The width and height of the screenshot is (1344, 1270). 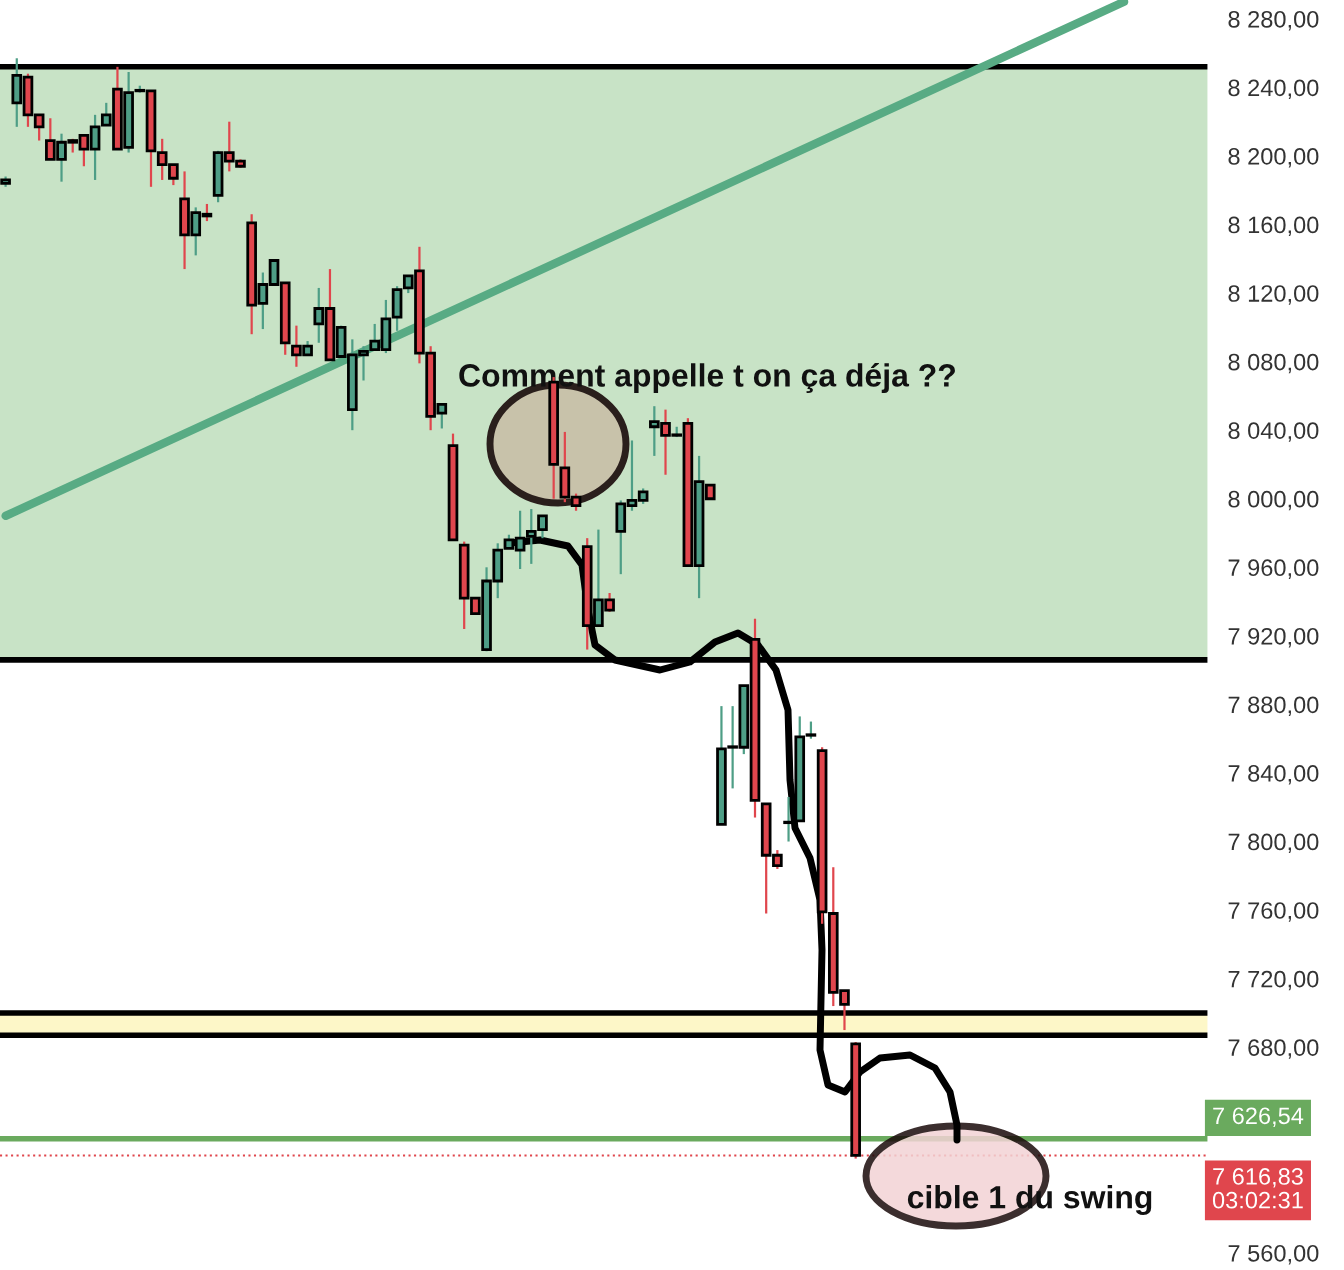 What do you see at coordinates (1273, 912) in the screenshot?
I see `y-tick-label: 7 760,00` at bounding box center [1273, 912].